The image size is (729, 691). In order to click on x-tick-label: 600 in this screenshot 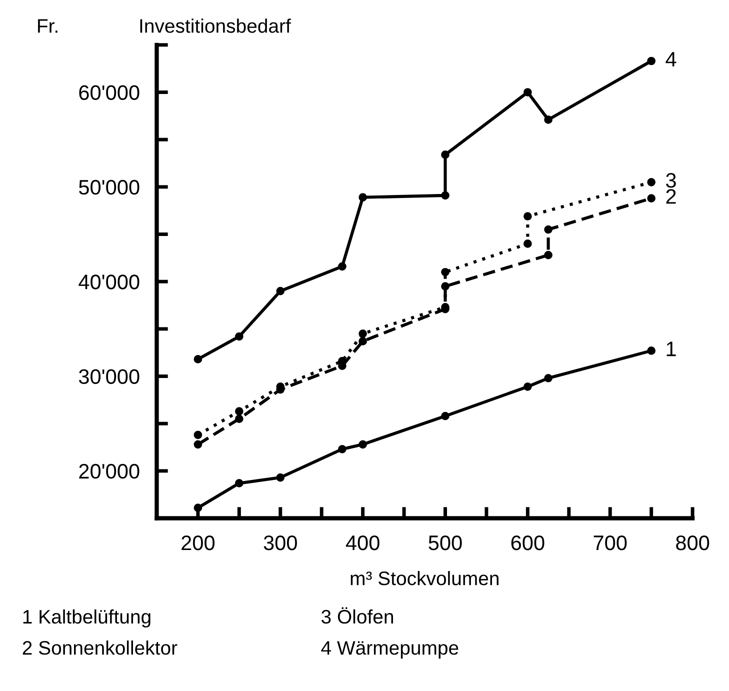, I will do `click(527, 542)`.